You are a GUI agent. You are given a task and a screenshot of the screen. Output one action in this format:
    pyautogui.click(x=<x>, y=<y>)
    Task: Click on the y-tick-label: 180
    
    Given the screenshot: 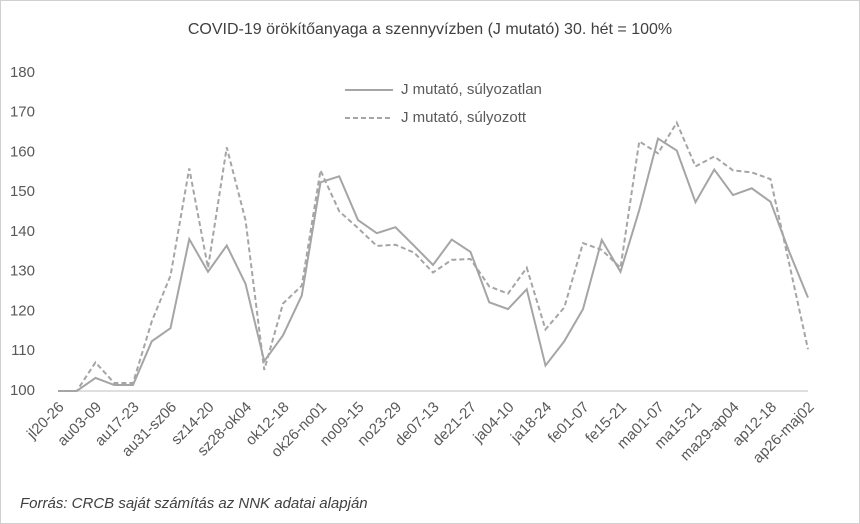 What is the action you would take?
    pyautogui.click(x=22, y=72)
    